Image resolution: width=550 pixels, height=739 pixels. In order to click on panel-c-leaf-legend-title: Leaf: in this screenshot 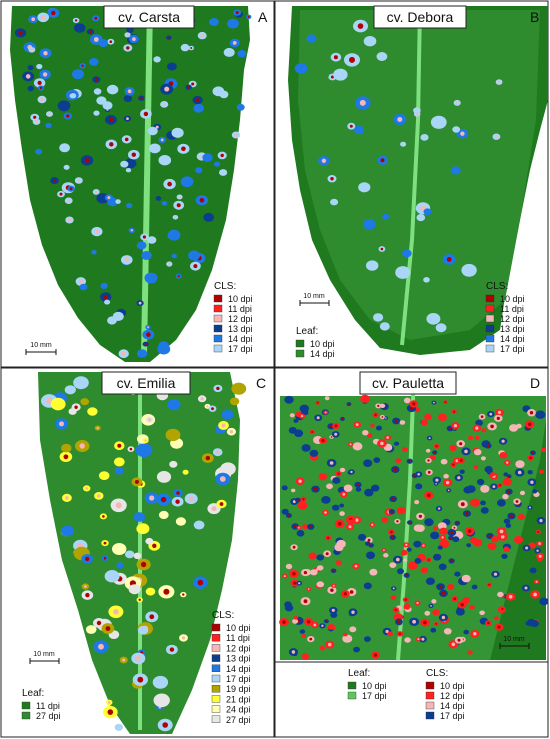, I will do `click(33, 693)`.